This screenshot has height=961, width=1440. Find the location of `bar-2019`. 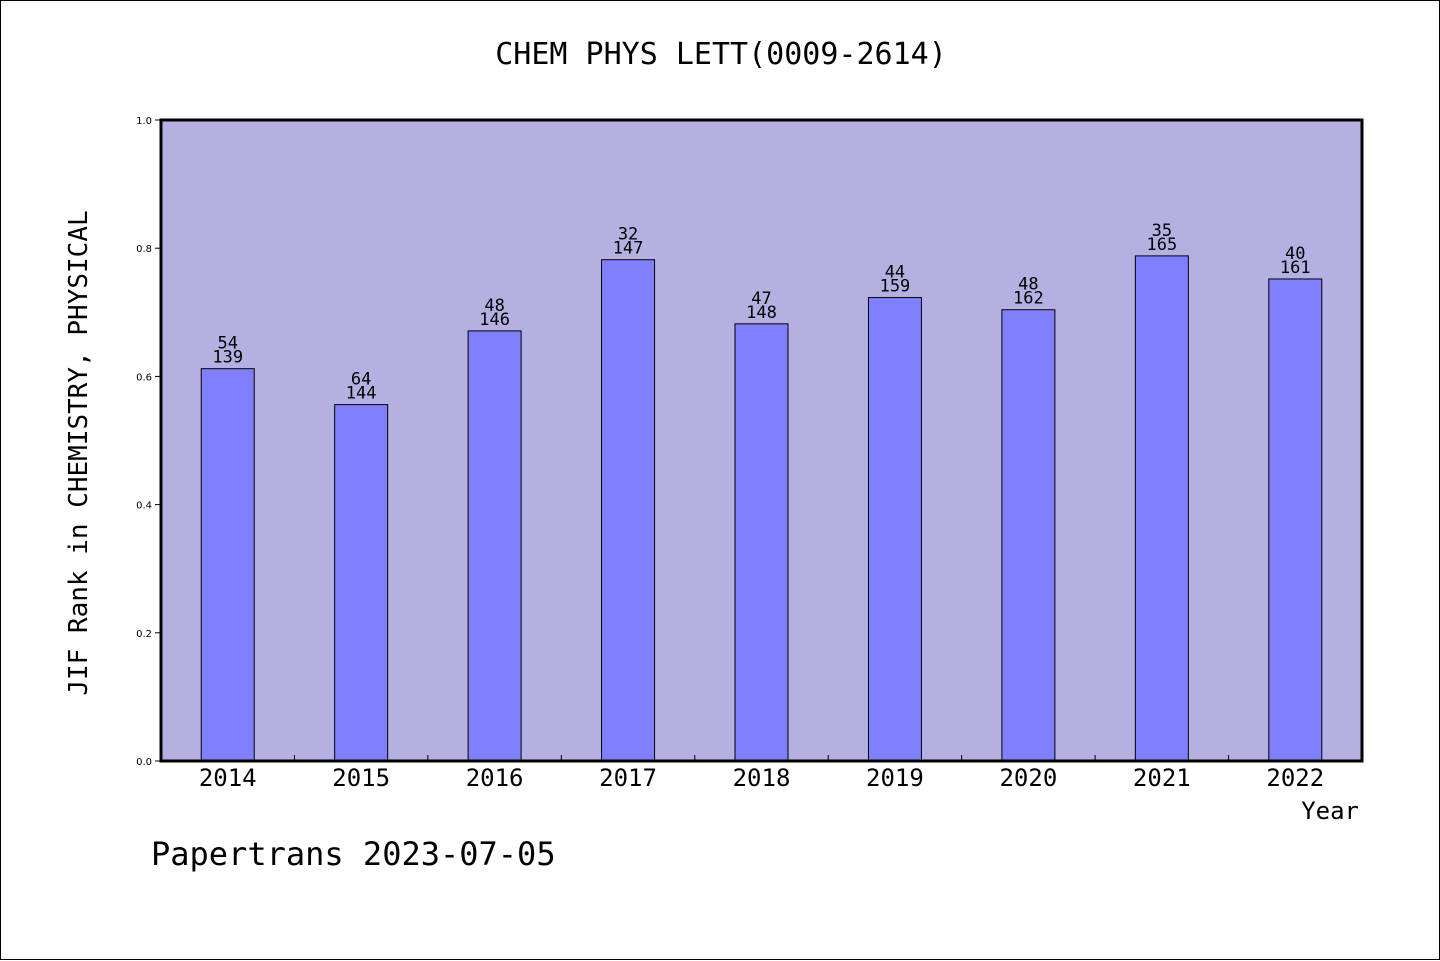

bar-2019 is located at coordinates (894, 529).